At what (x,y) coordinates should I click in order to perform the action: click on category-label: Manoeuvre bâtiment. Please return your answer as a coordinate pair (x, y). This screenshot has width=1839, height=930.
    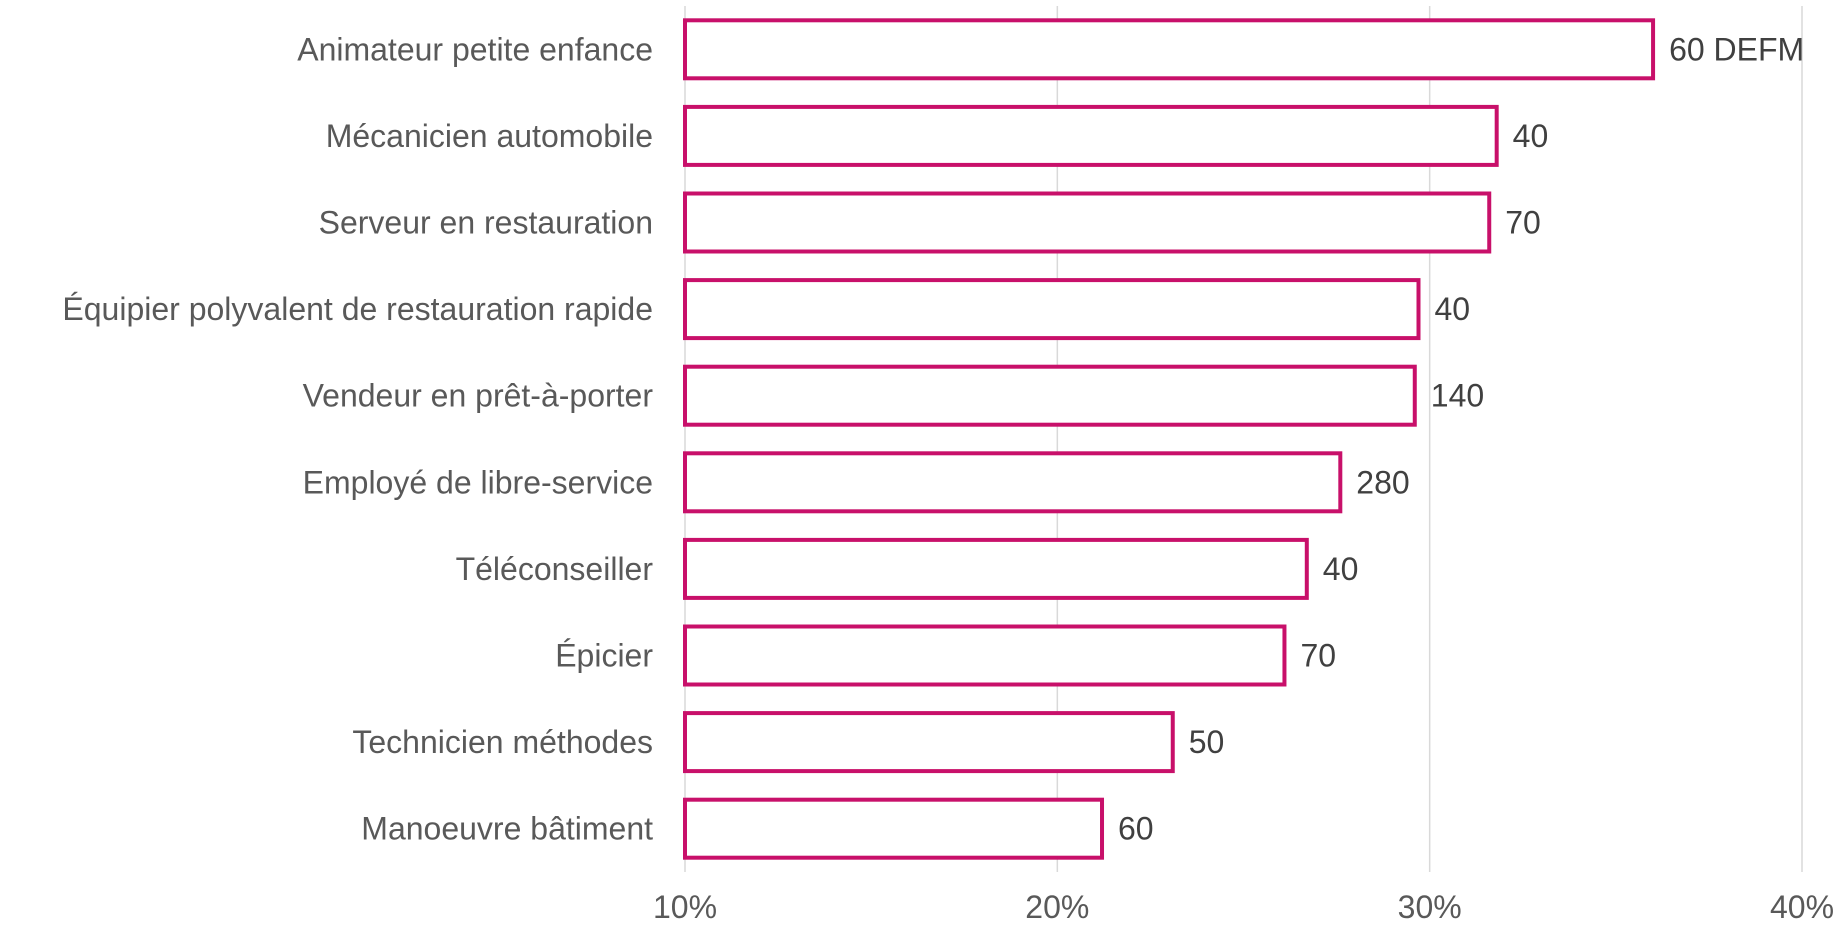
    Looking at the image, I should click on (507, 829).